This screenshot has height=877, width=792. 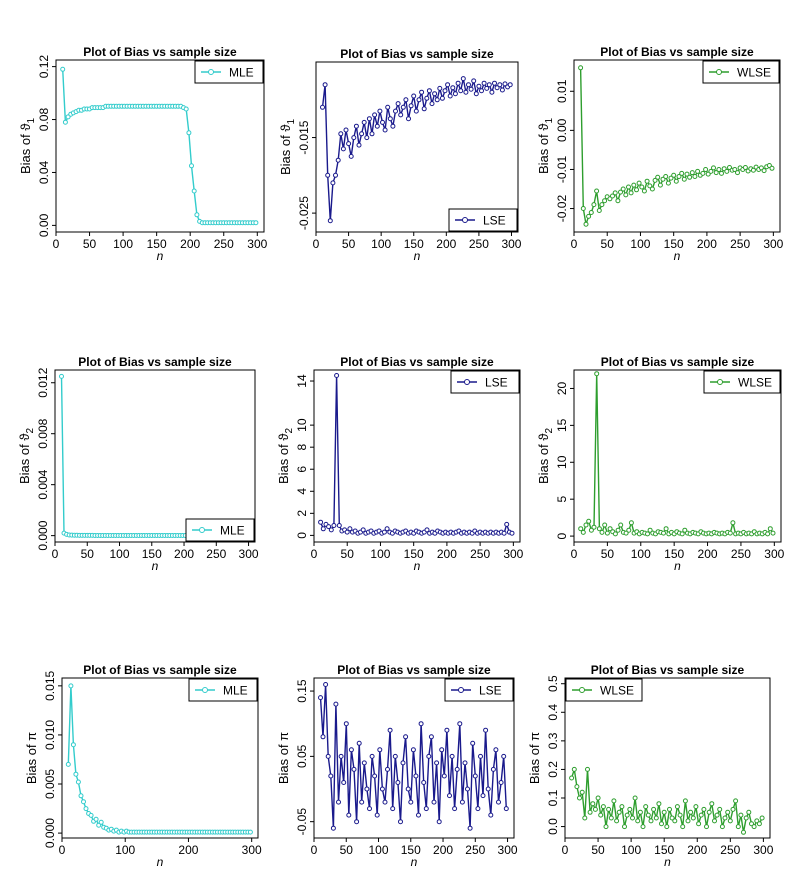 What do you see at coordinates (302, 425) in the screenshot?
I see `y-tick-label: 10` at bounding box center [302, 425].